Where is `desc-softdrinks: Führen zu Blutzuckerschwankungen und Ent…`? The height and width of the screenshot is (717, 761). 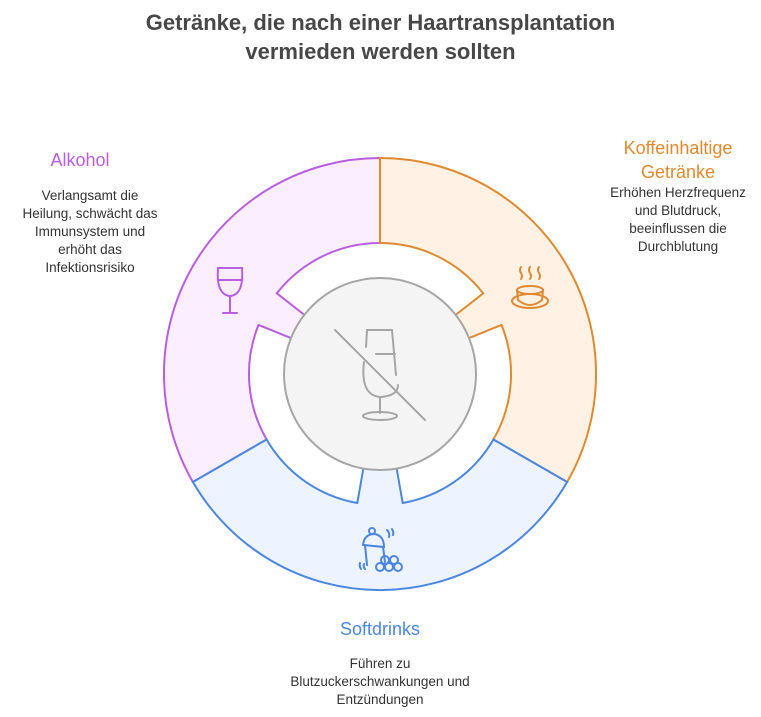 desc-softdrinks: Führen zu Blutzuckerschwankungen und Ent… is located at coordinates (380, 681).